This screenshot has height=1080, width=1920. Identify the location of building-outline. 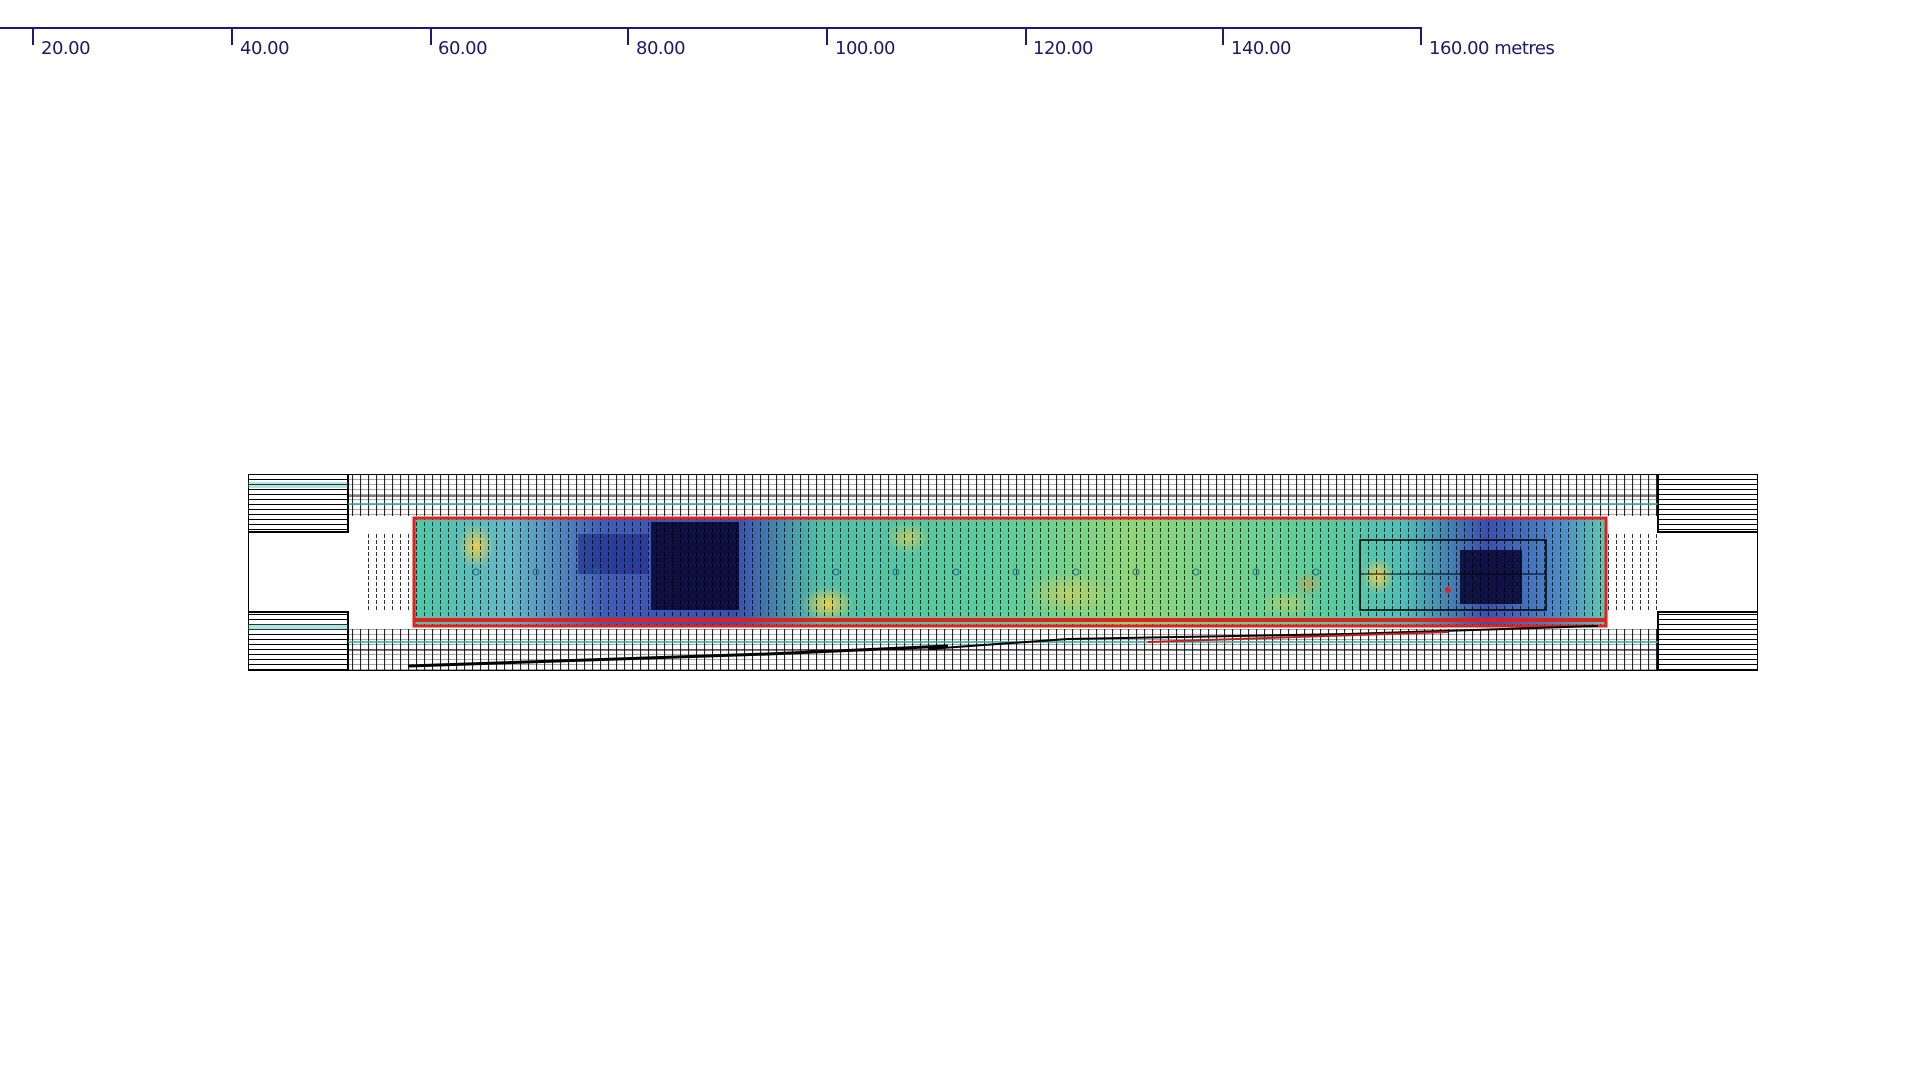
(1010, 572).